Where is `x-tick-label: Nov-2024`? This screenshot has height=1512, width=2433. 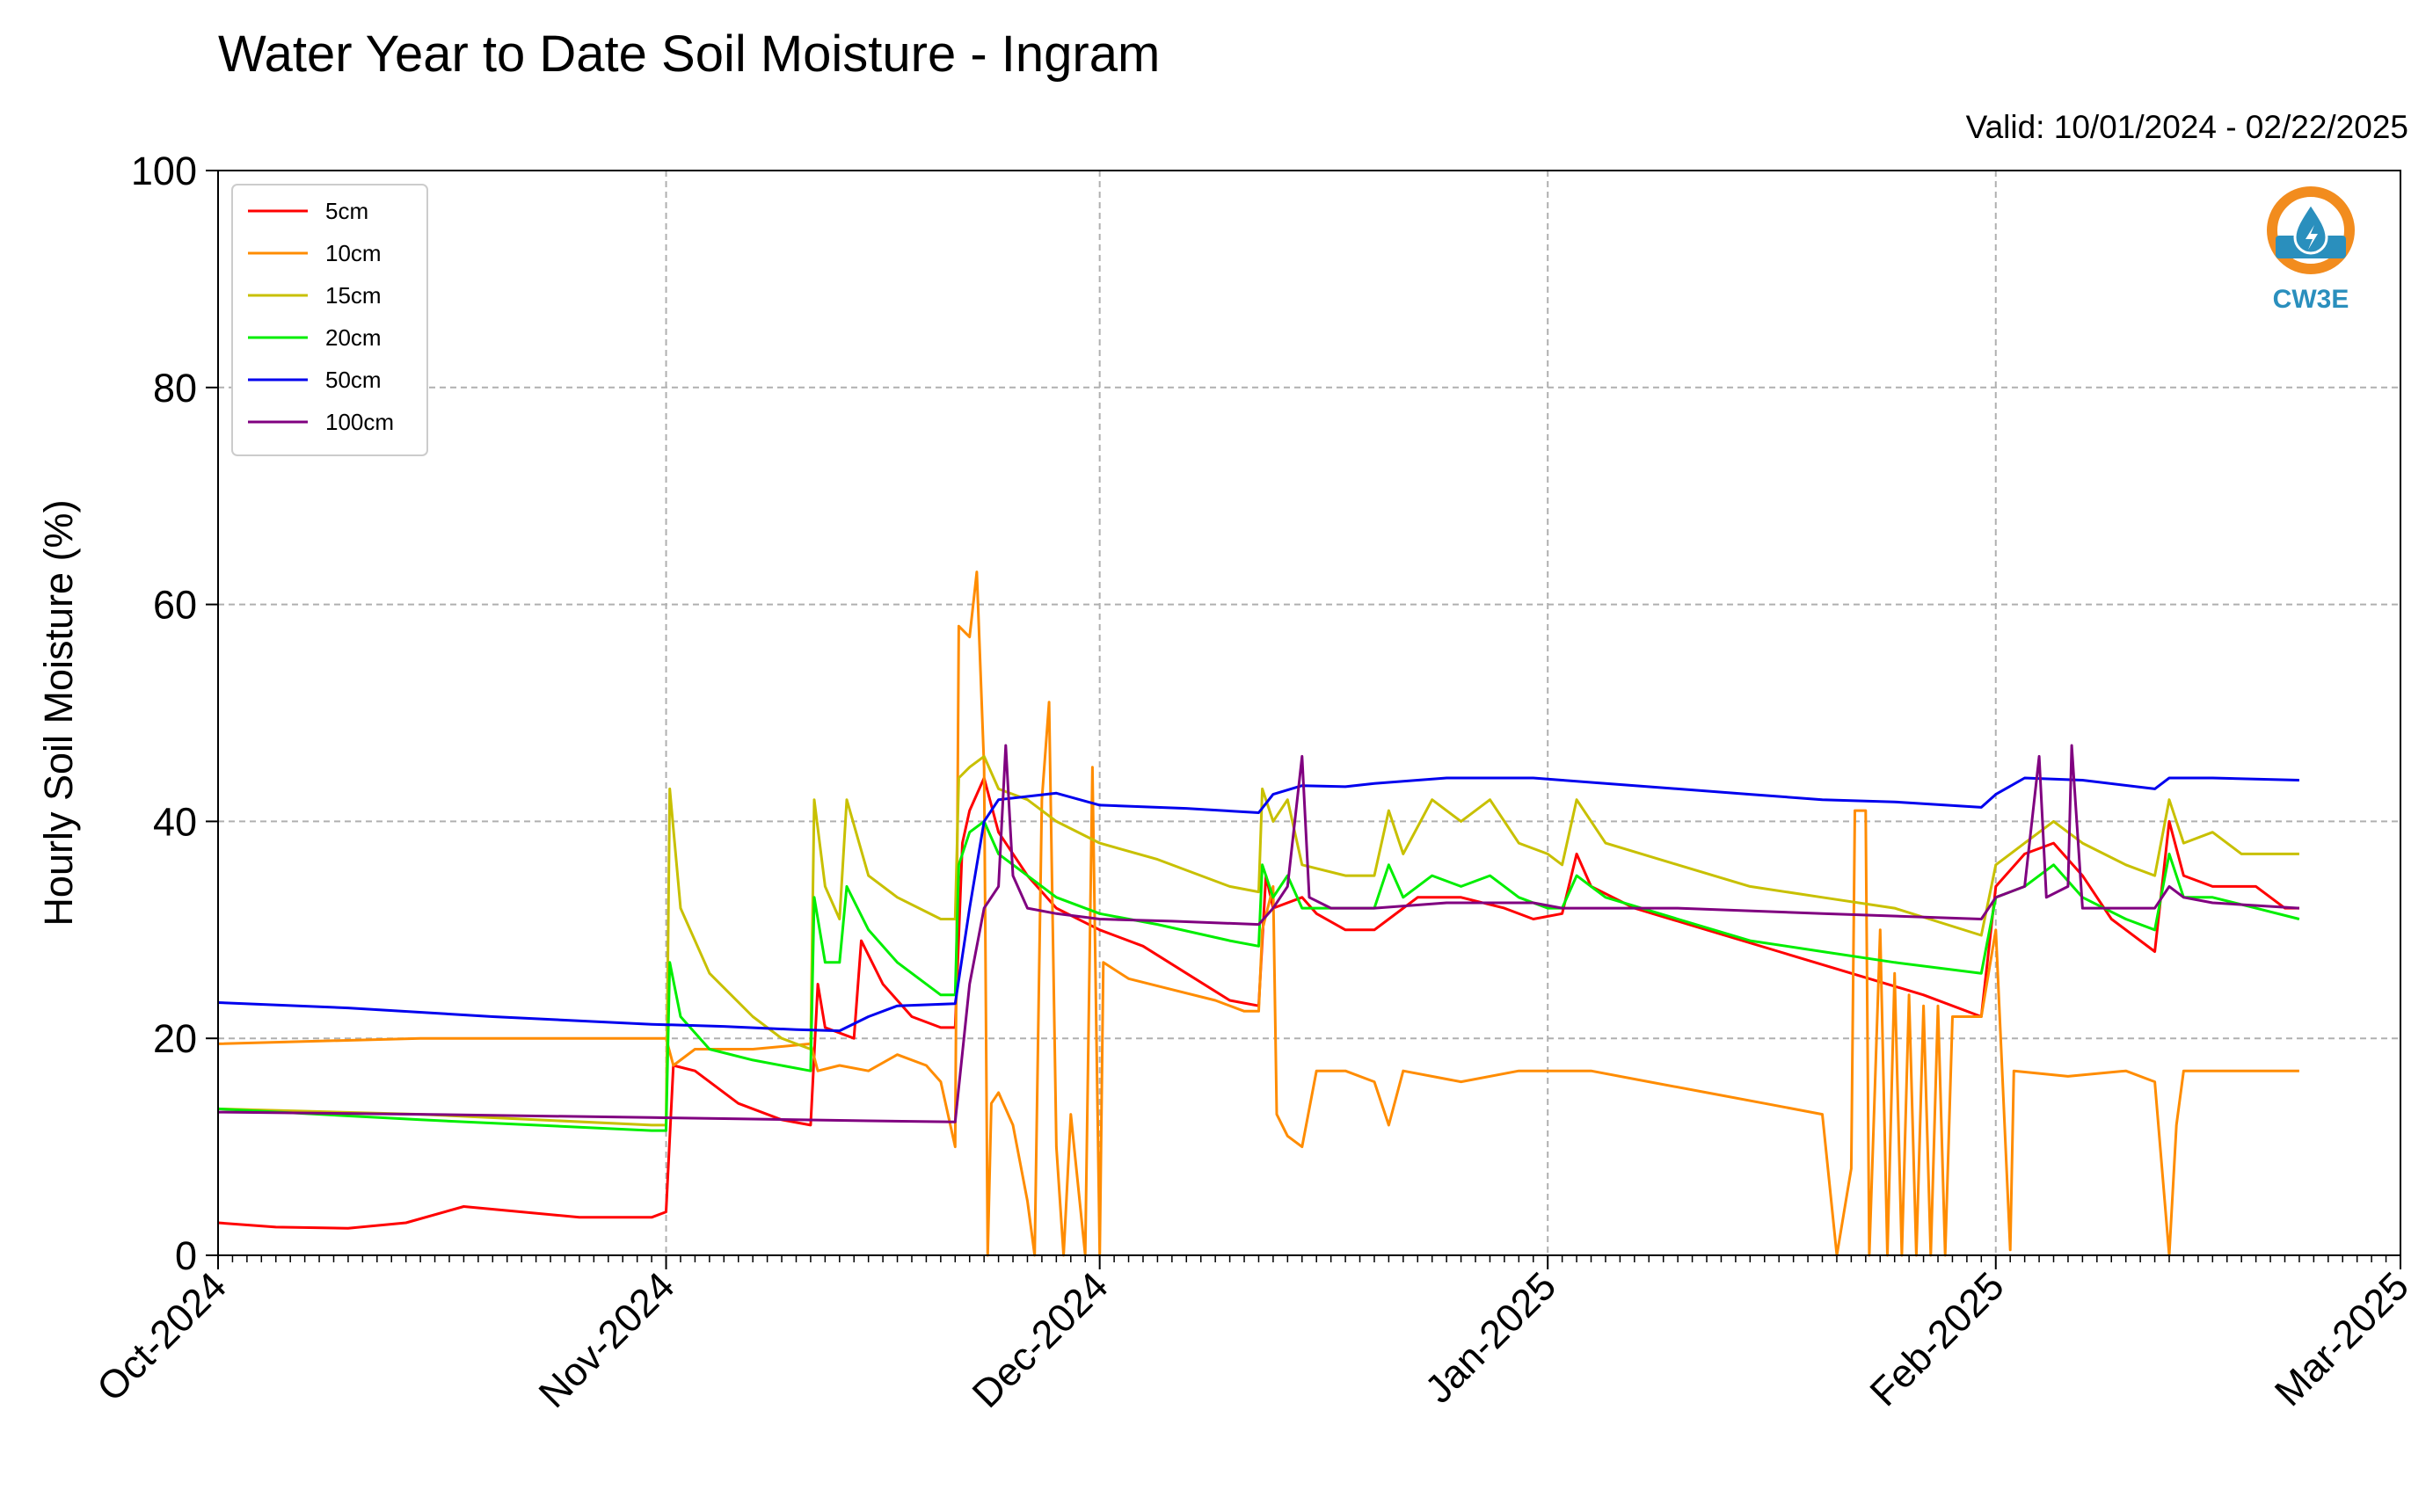
x-tick-label: Nov-2024 is located at coordinates (606, 1340).